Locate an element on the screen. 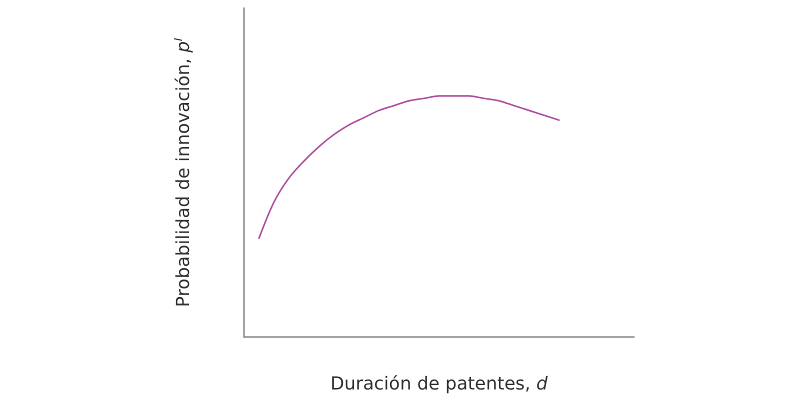 This screenshot has width=810, height=398. y-axis-title: Probabilidad de innovación, pI is located at coordinates (183, 173).